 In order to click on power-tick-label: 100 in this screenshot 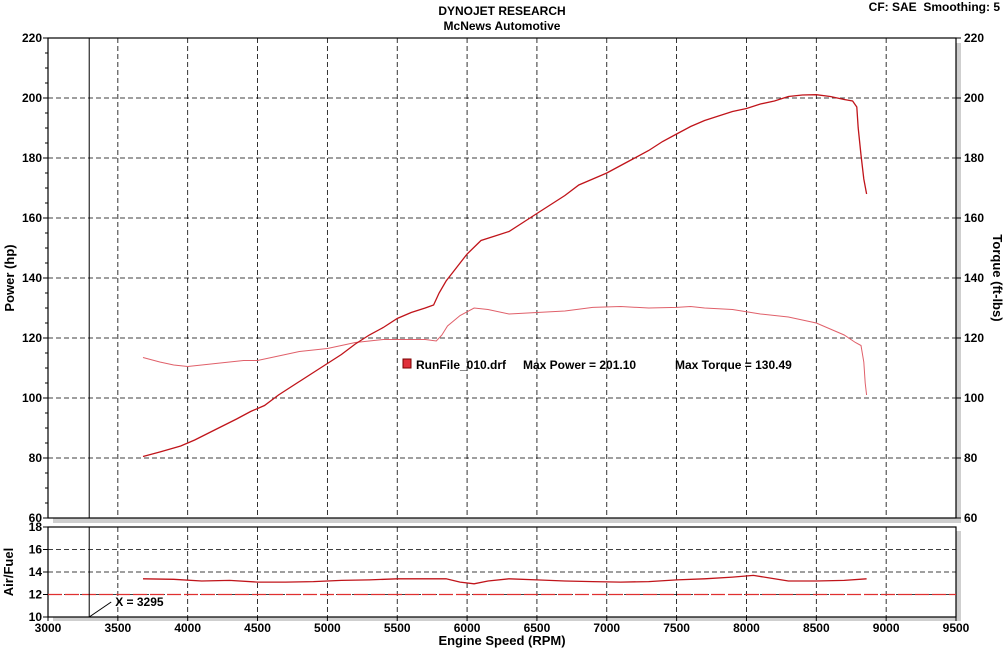, I will do `click(32, 398)`.